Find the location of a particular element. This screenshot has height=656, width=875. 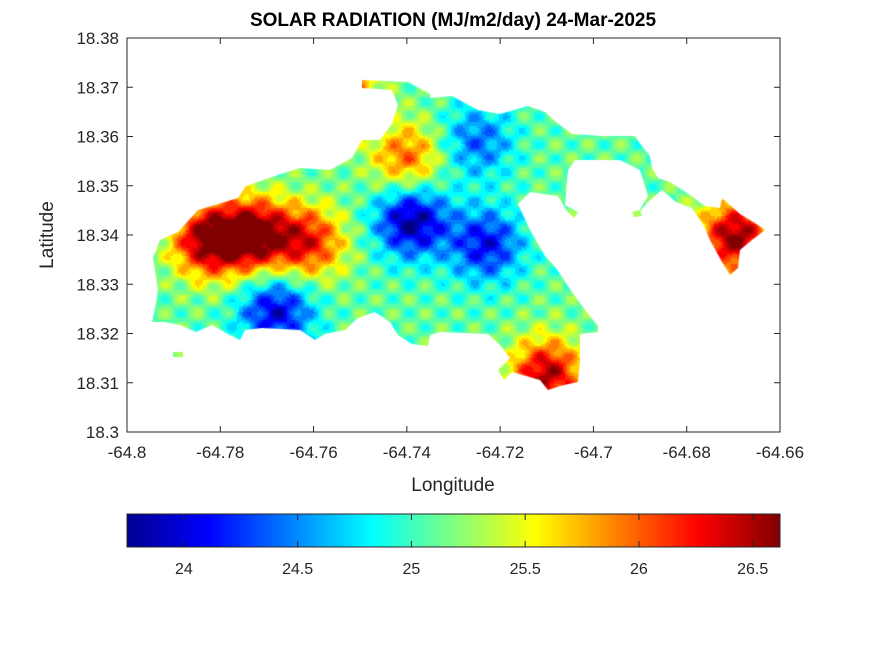

y-tick-label: 18.3 is located at coordinates (102, 432).